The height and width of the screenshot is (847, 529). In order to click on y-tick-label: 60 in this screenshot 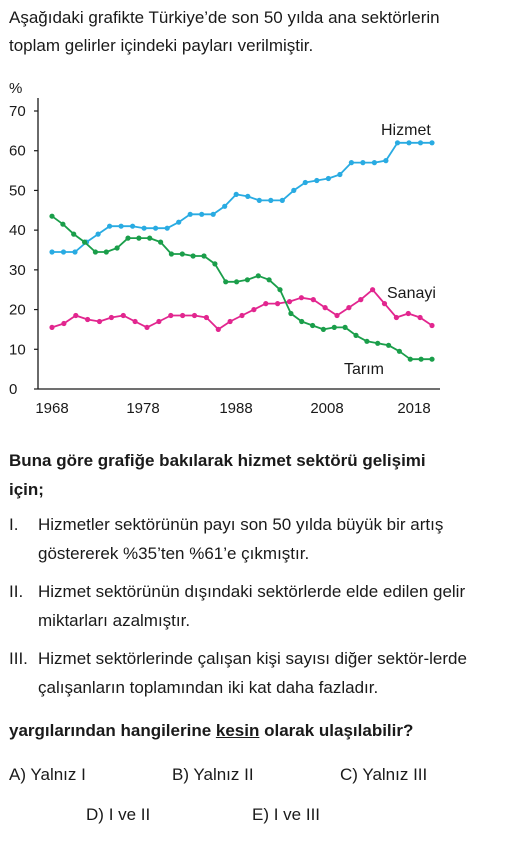, I will do `click(17, 151)`.